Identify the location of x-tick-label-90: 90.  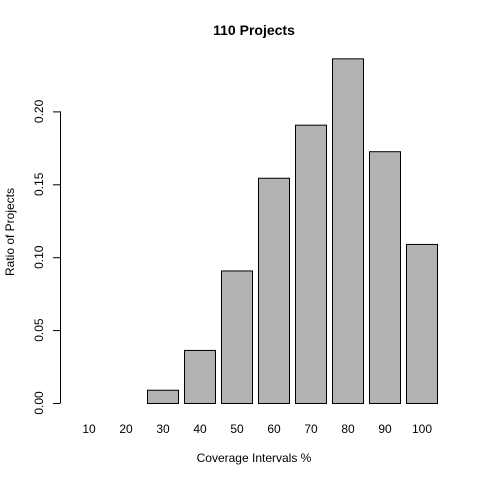
(385, 429).